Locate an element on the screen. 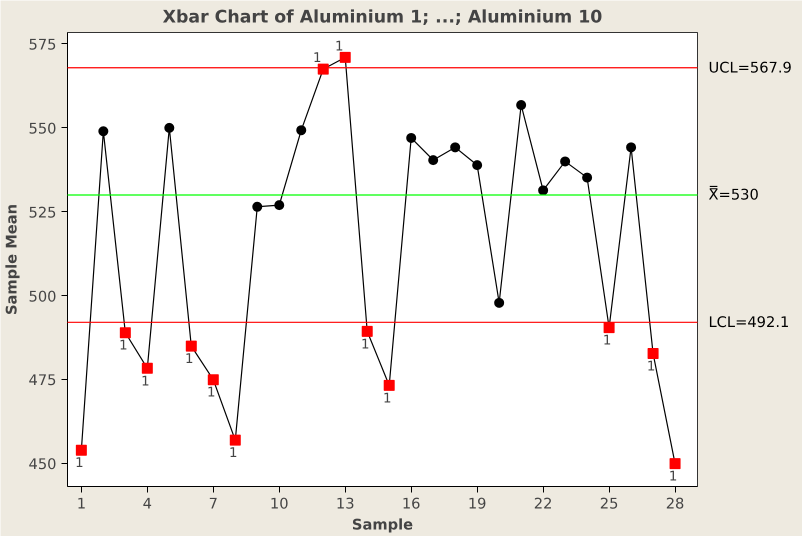 Image resolution: width=802 pixels, height=536 pixels. x-tick-label: 10 is located at coordinates (279, 504).